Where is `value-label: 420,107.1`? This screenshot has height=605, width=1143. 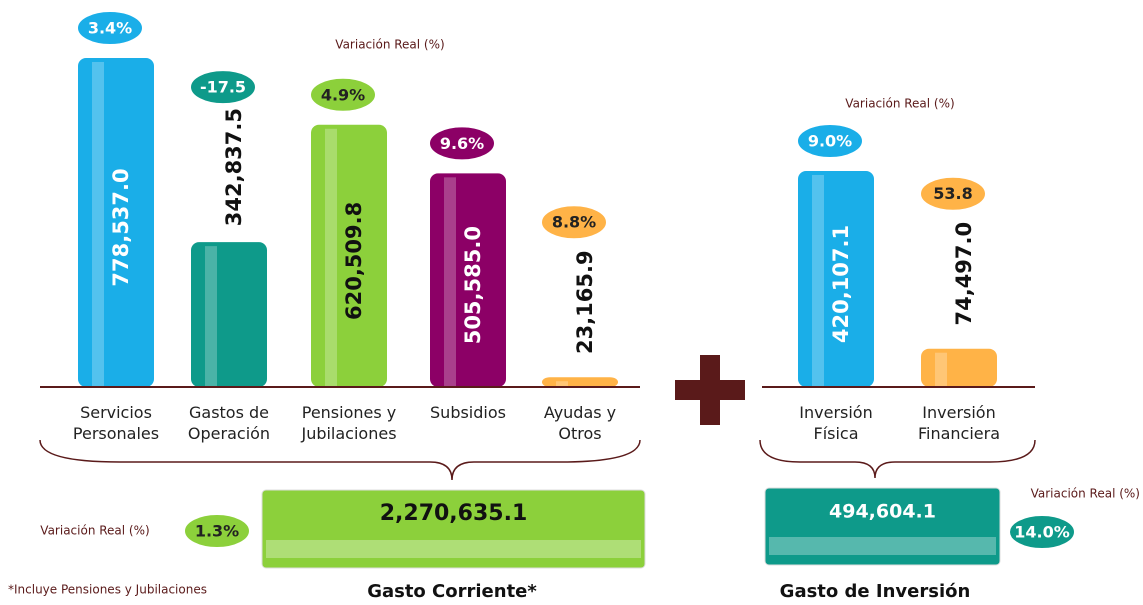 value-label: 420,107.1 is located at coordinates (841, 284).